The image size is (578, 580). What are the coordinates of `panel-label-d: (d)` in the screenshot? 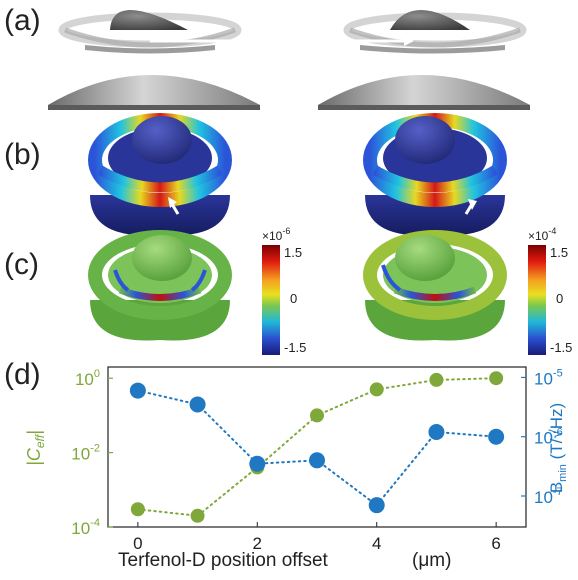 It's located at (22, 374).